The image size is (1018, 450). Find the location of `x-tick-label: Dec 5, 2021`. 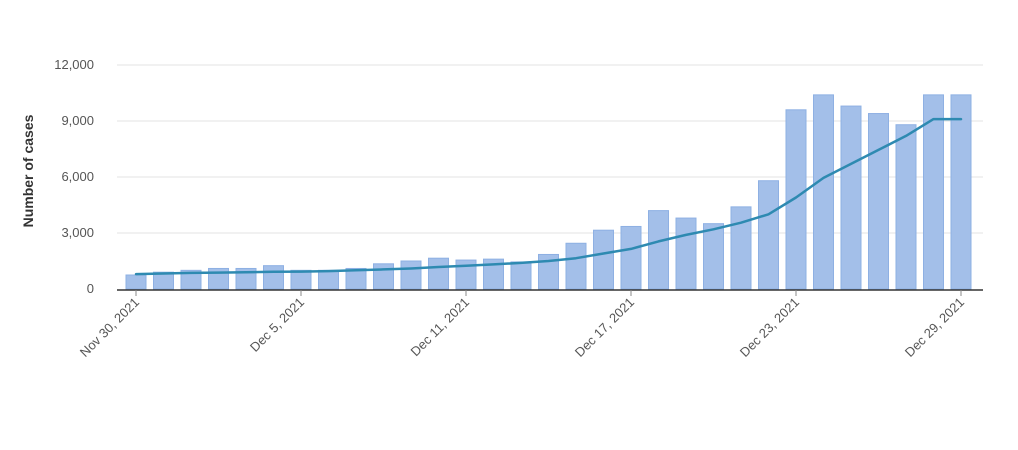

x-tick-label: Dec 5, 2021 is located at coordinates (277, 325).